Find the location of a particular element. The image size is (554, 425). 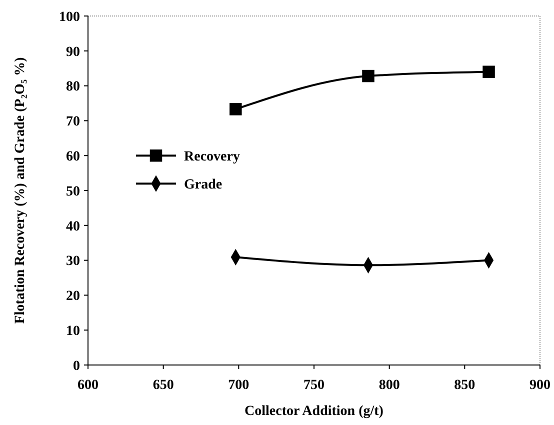

x-tick-label: 800 is located at coordinates (389, 385).